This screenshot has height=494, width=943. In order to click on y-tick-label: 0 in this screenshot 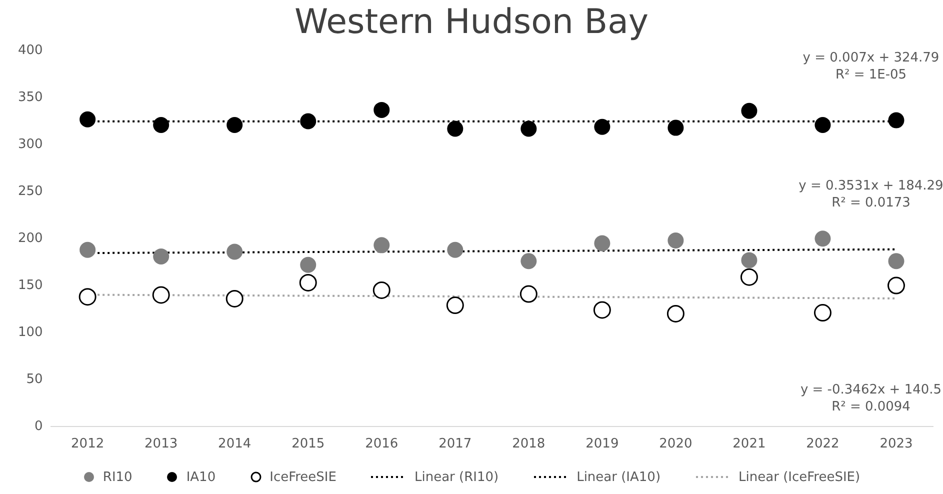, I will do `click(38, 426)`.